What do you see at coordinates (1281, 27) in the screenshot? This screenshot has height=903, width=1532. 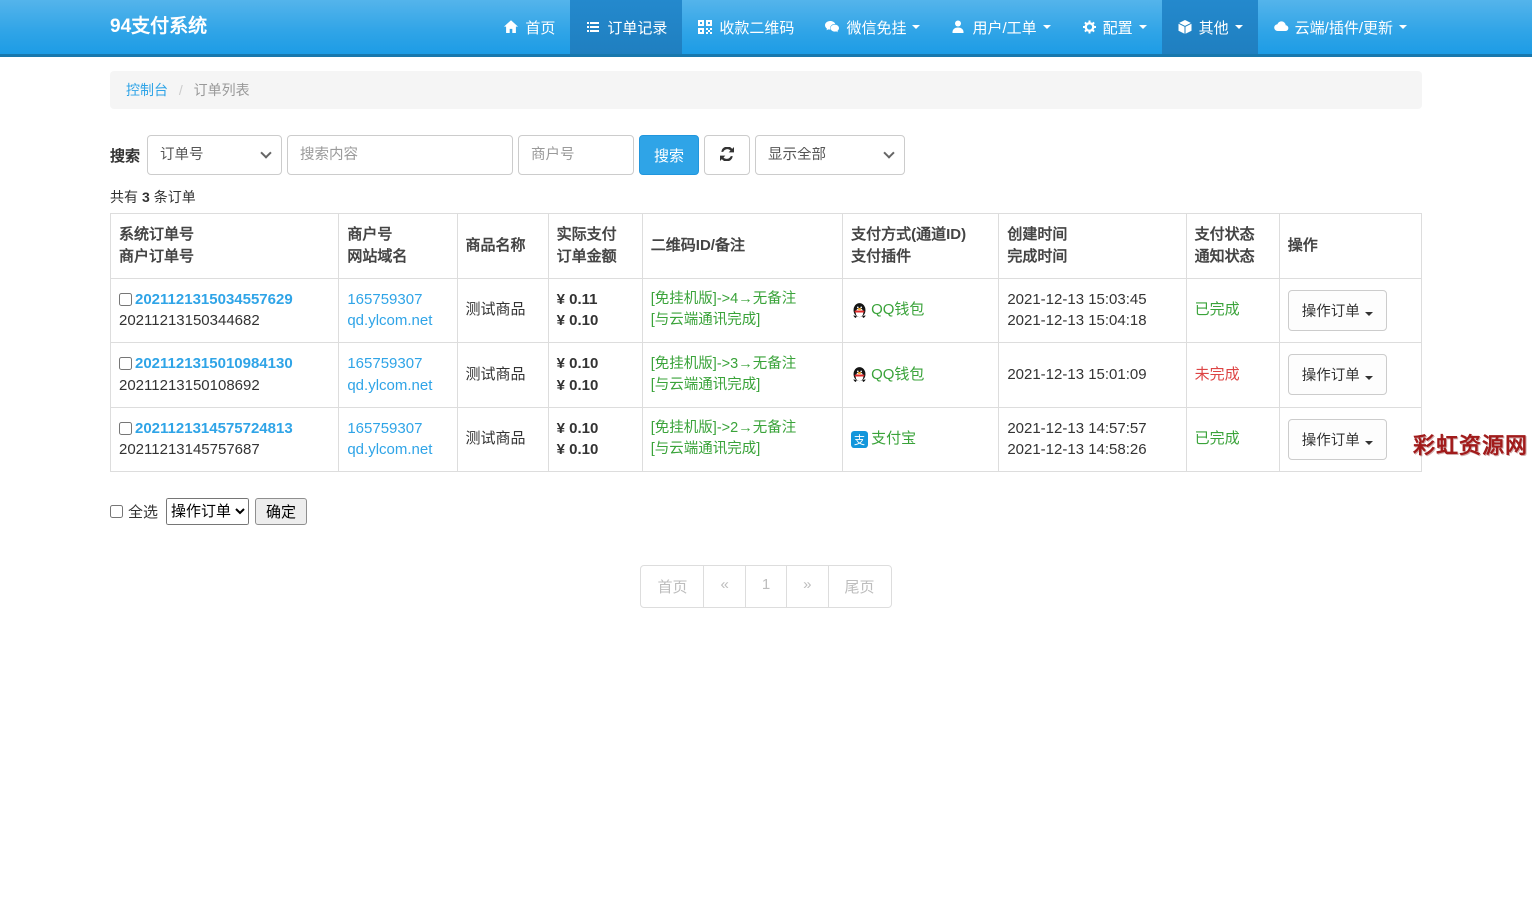 I see `cloud-icon` at bounding box center [1281, 27].